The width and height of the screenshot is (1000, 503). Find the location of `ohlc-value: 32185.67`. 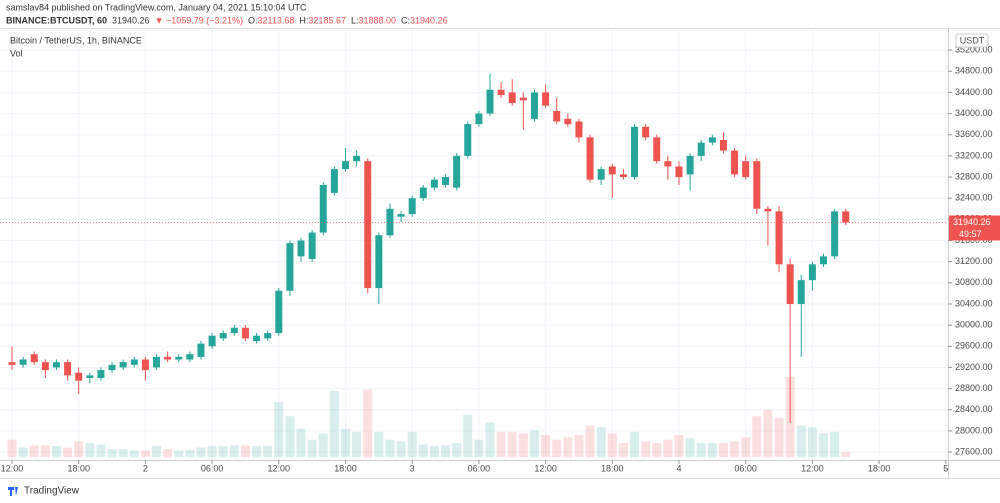

ohlc-value: 32185.67 is located at coordinates (327, 20).